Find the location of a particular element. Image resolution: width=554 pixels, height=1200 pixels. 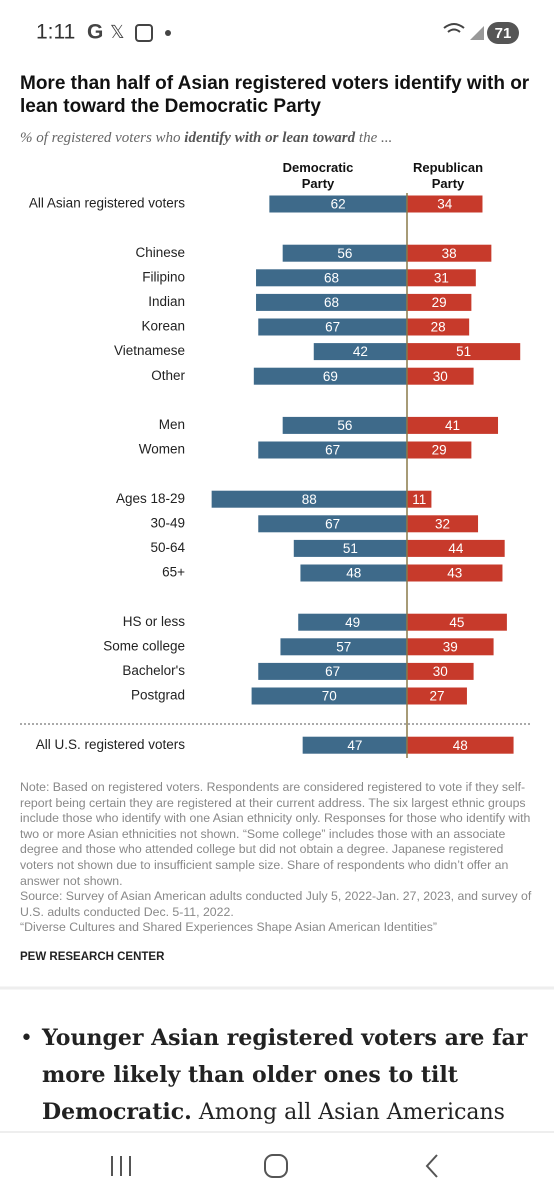

value-label: 41 is located at coordinates (452, 425).